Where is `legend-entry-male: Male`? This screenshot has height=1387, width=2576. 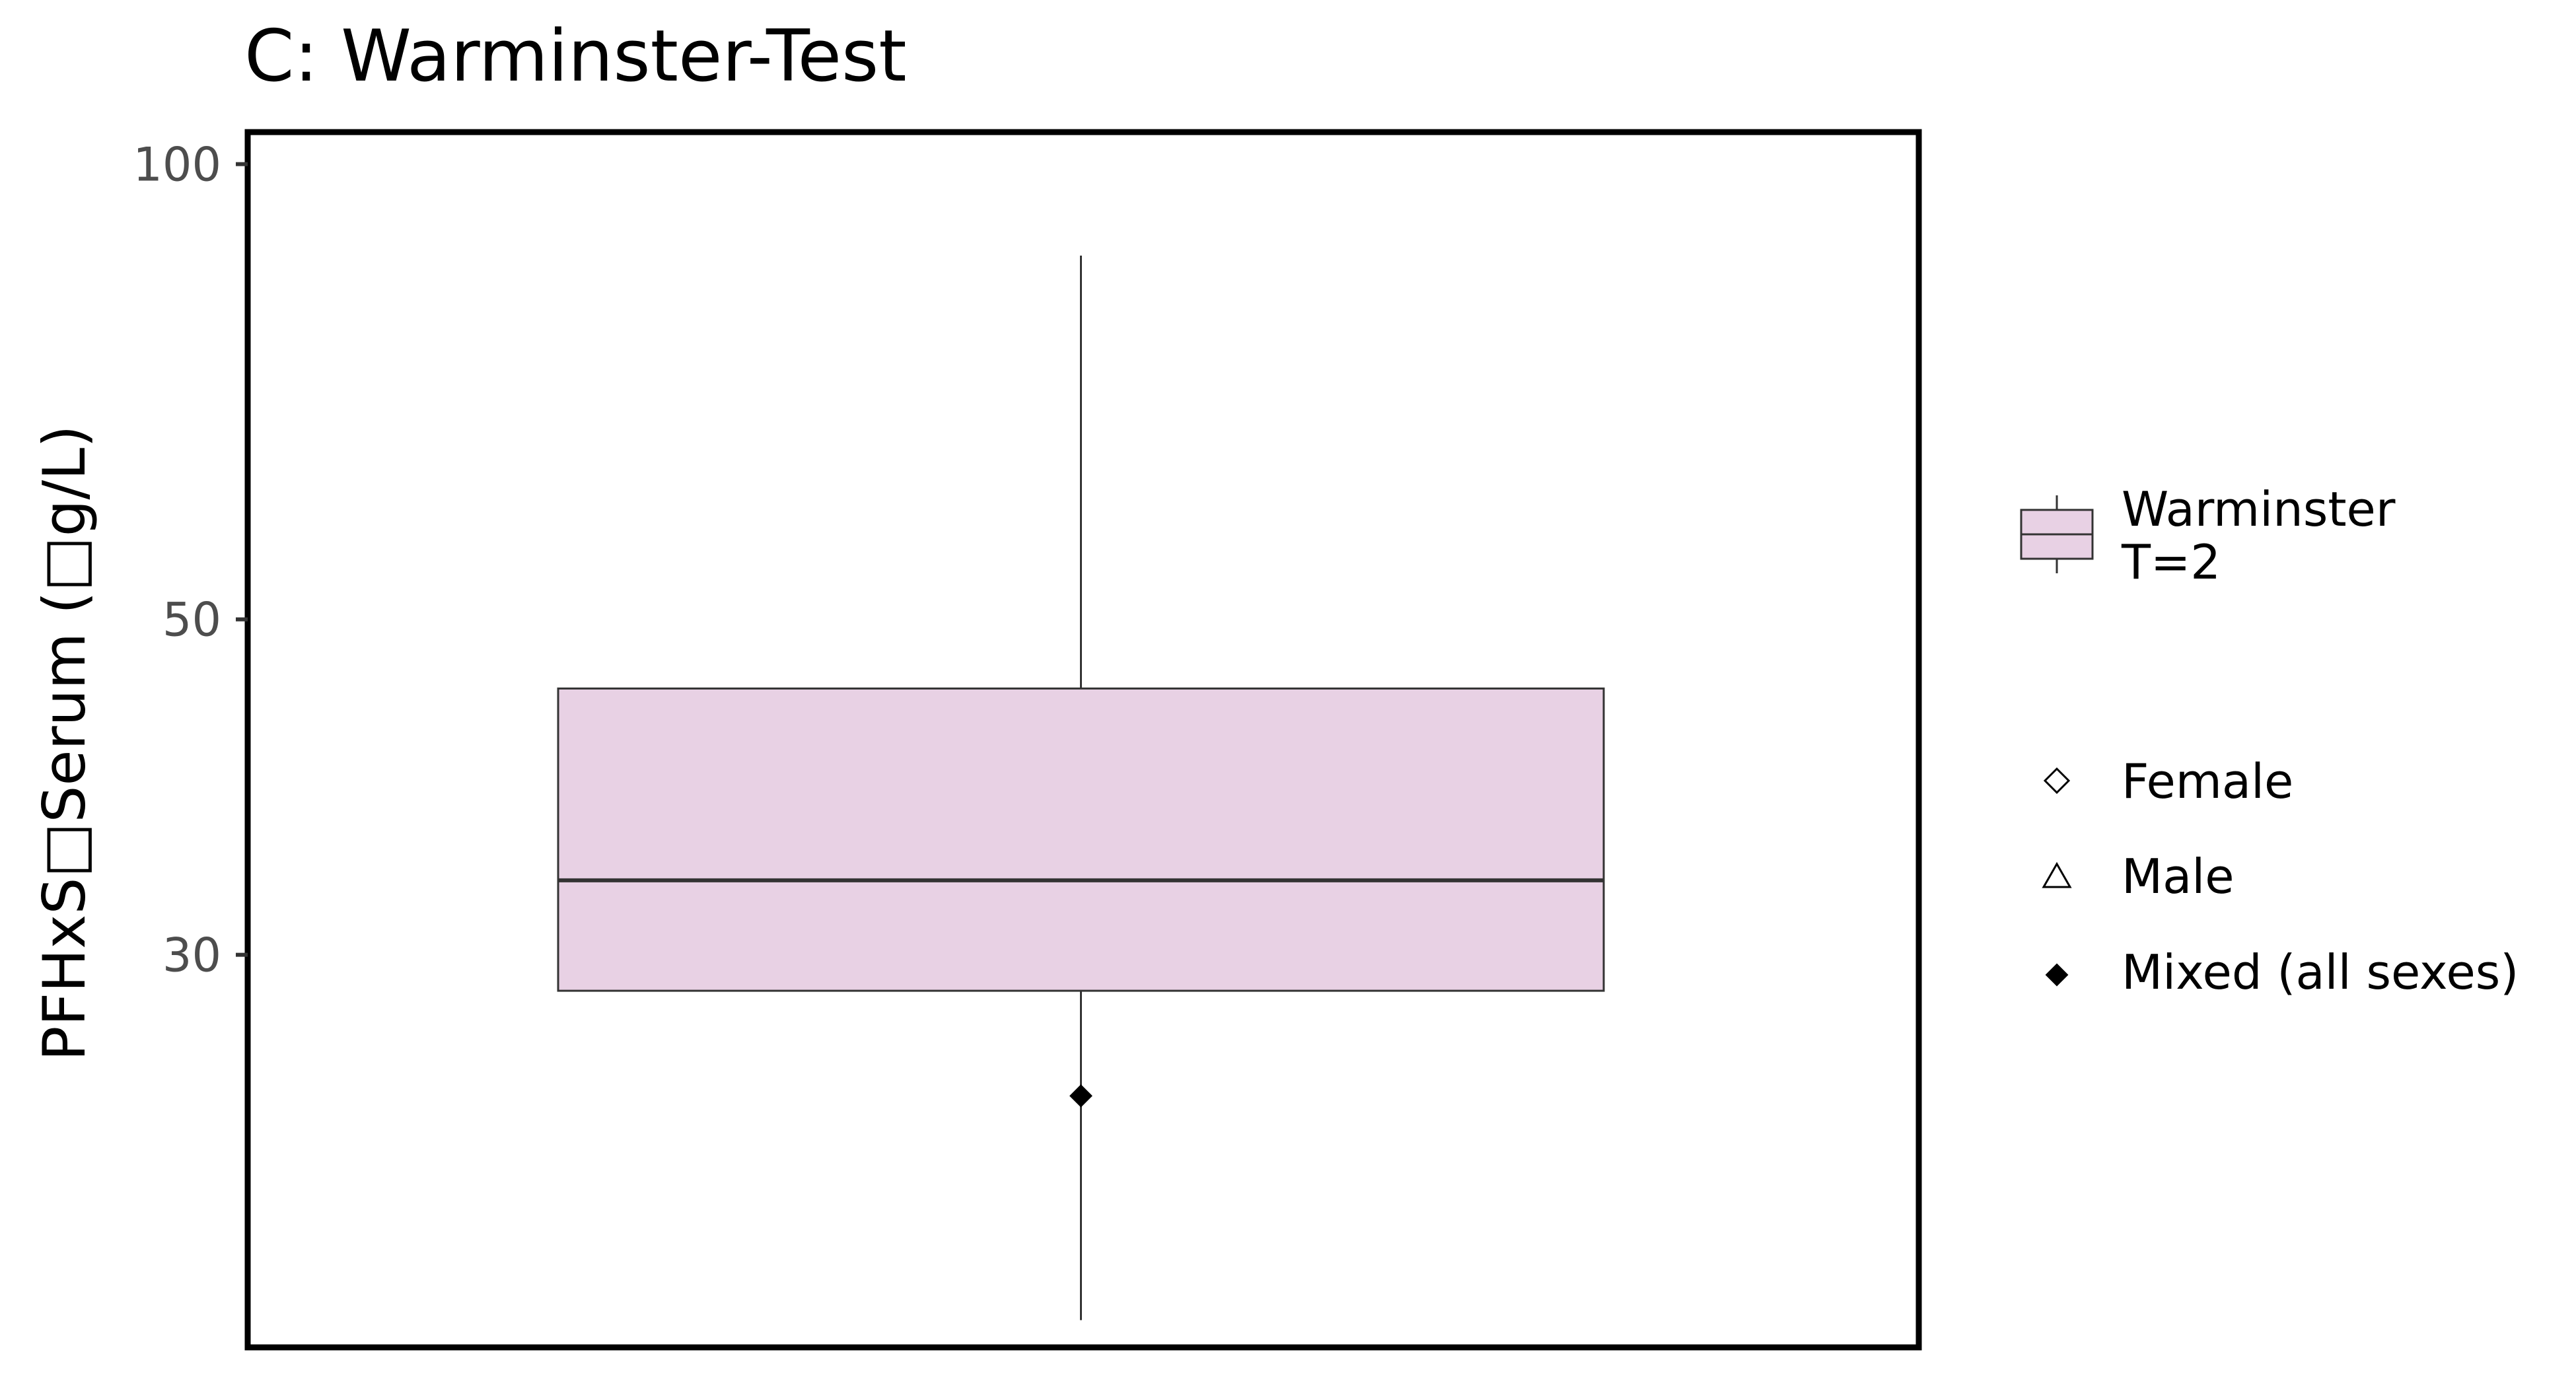
legend-entry-male: Male is located at coordinates (2139, 876).